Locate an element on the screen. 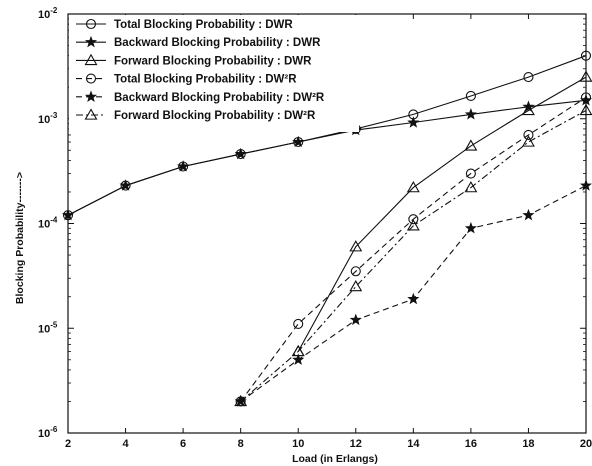 The height and width of the screenshot is (466, 592). x-tick-label: 14 is located at coordinates (413, 444).